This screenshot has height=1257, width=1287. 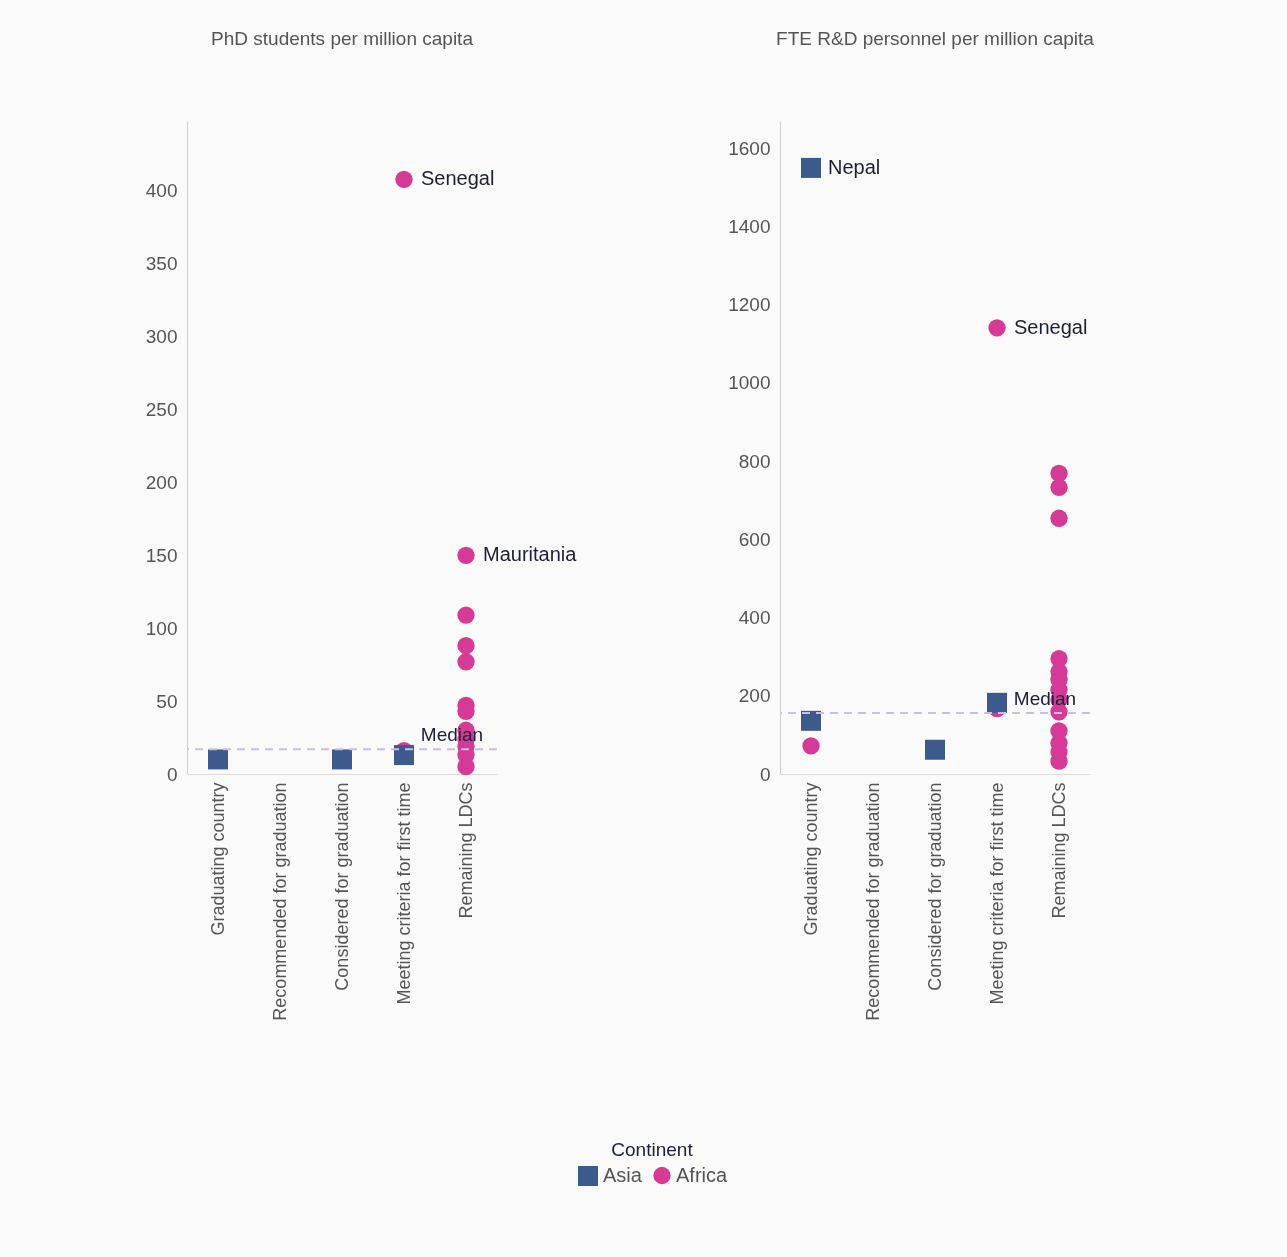 I want to click on legend-label: Asia, so click(x=623, y=1175).